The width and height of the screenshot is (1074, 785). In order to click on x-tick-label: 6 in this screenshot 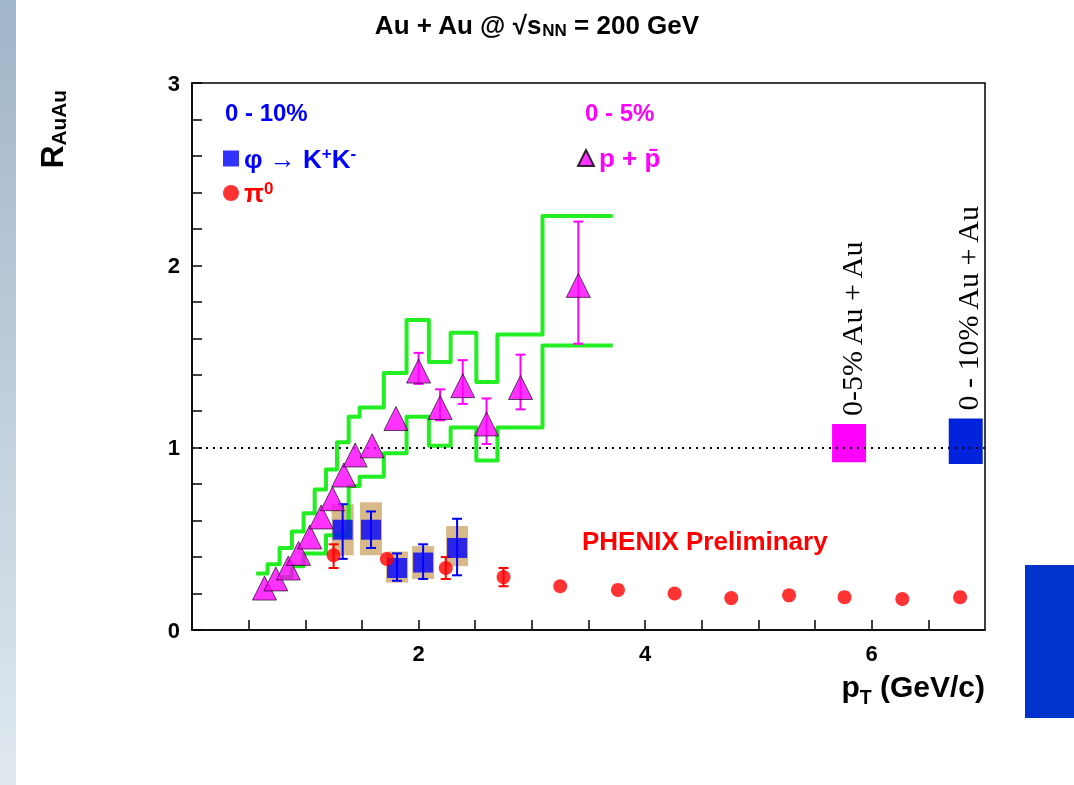, I will do `click(871, 653)`.